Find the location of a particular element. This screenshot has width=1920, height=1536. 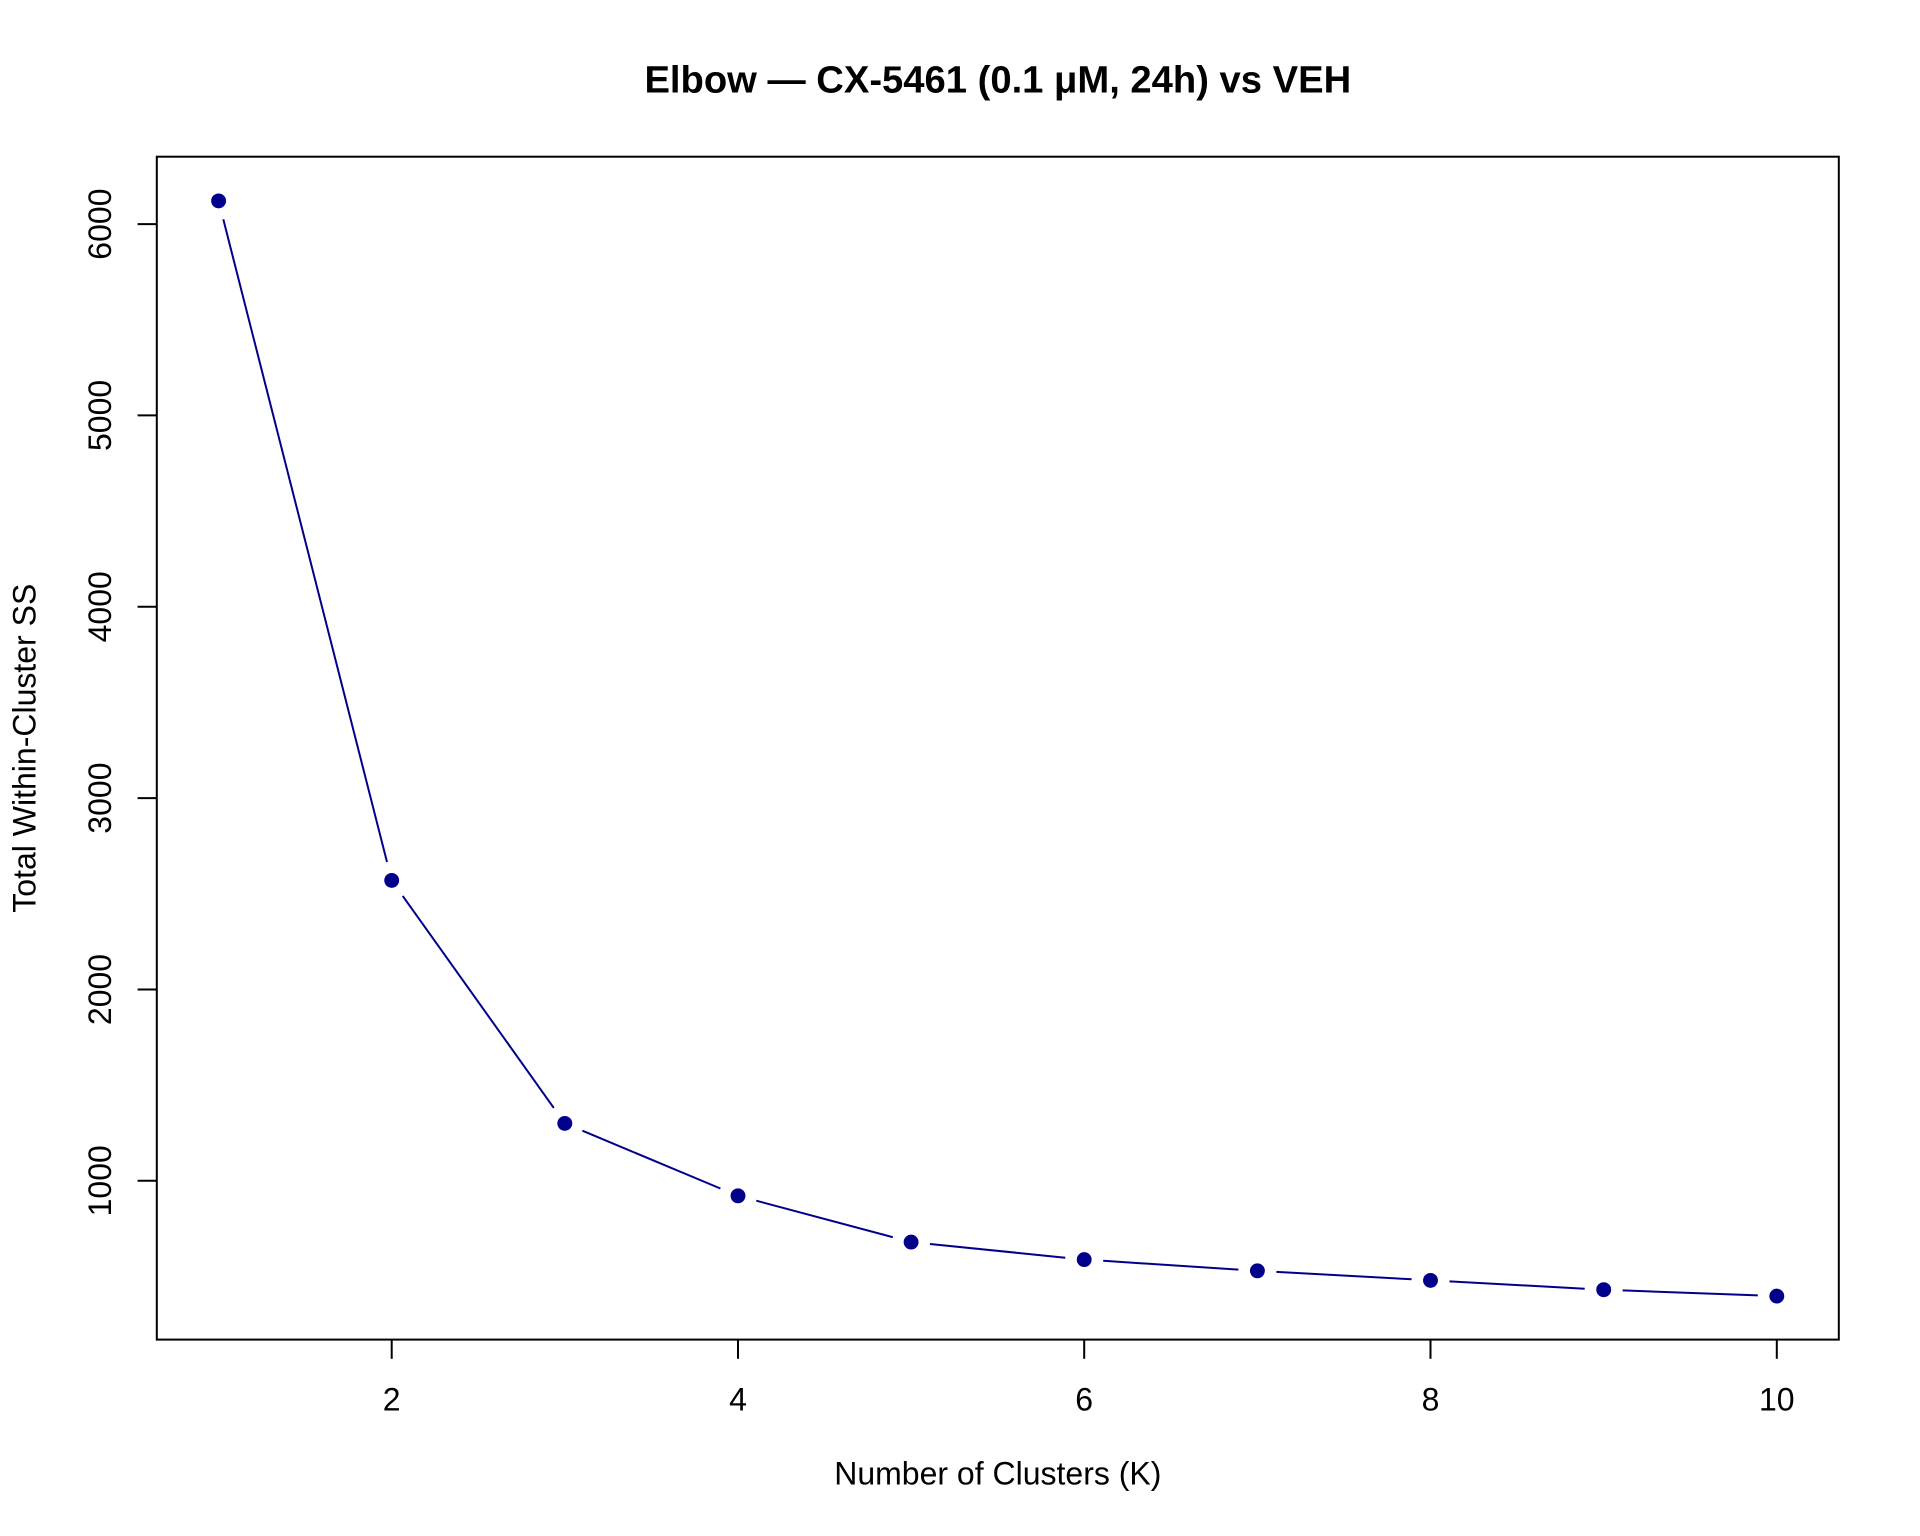

svg-text: 2 is located at coordinates (392, 1399).